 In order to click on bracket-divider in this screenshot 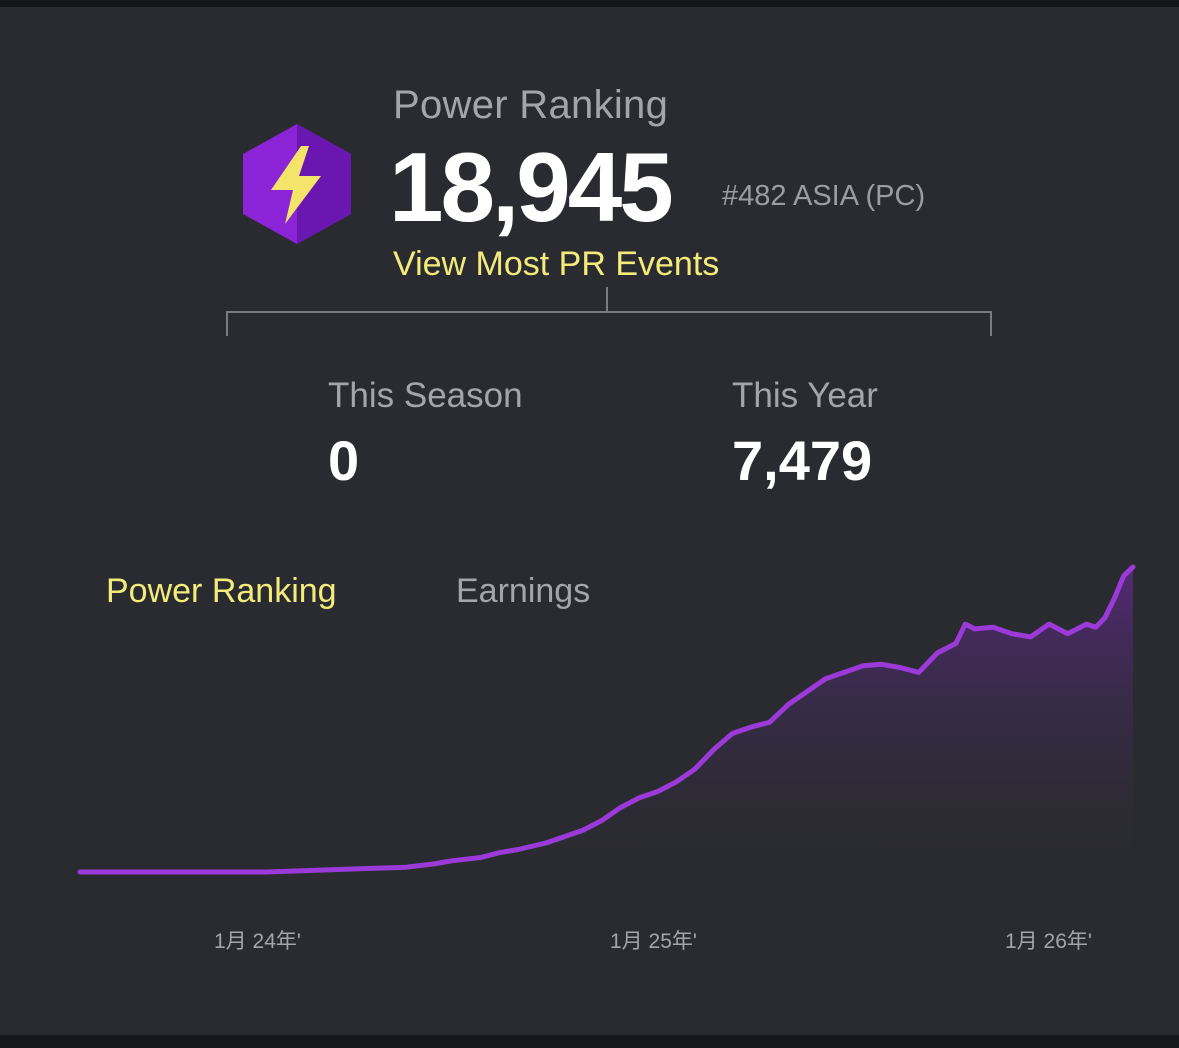, I will do `click(609, 311)`.